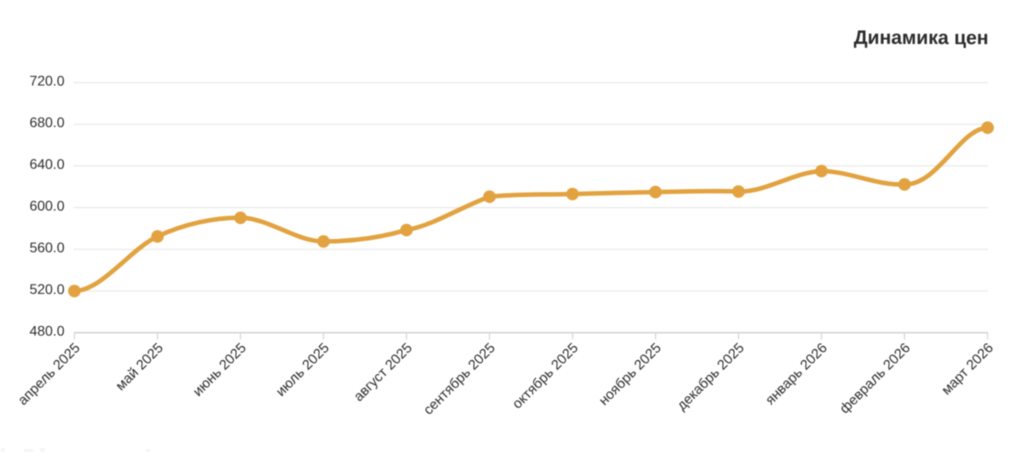 The width and height of the screenshot is (1024, 457). What do you see at coordinates (302, 369) in the screenshot?
I see `svg-text: июль 2025` at bounding box center [302, 369].